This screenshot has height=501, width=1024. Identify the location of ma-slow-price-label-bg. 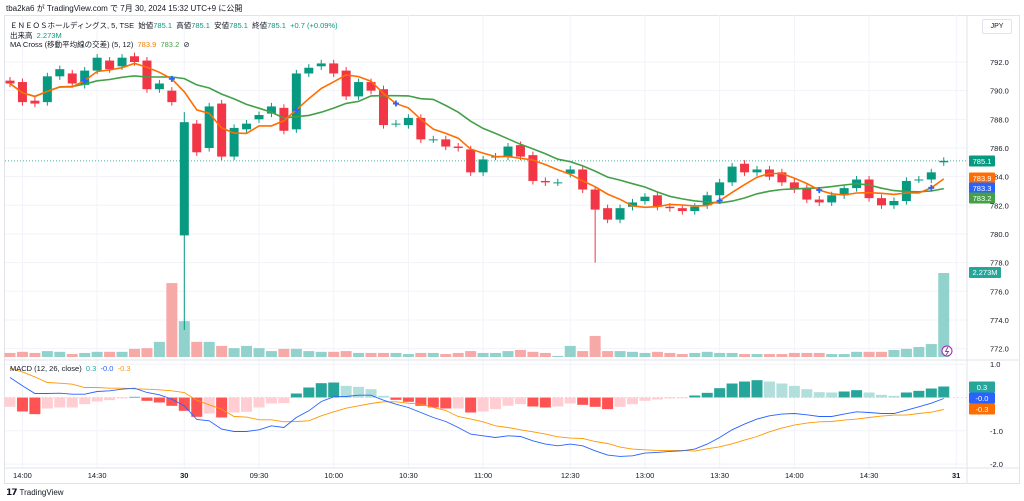
(982, 198).